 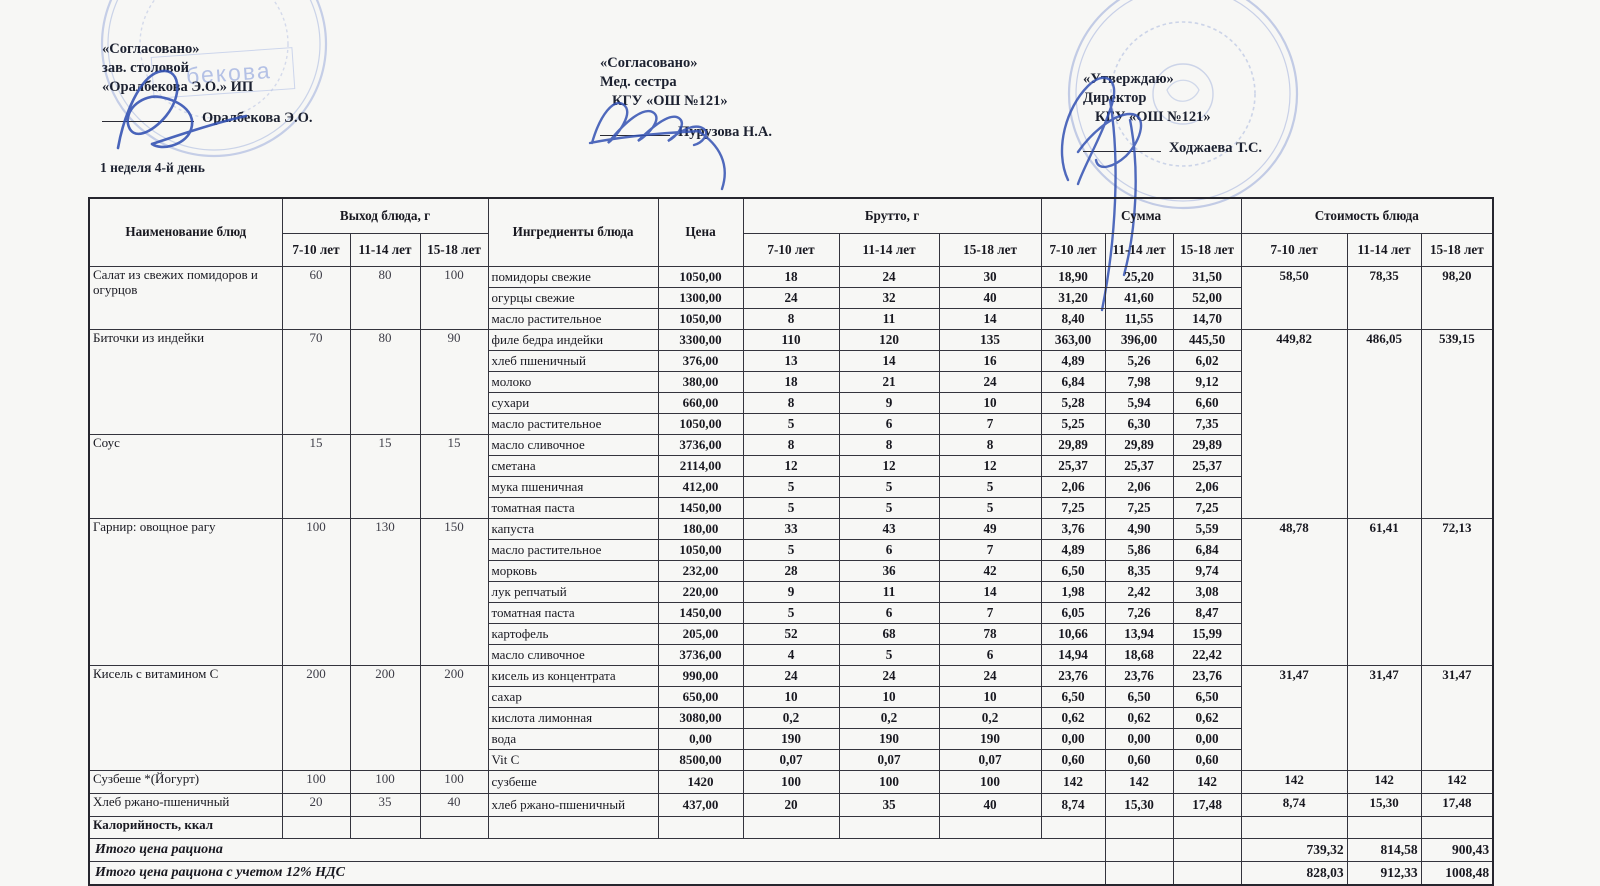 What do you see at coordinates (1294, 298) in the screenshot?
I see `dish-cost-cell: 58,50` at bounding box center [1294, 298].